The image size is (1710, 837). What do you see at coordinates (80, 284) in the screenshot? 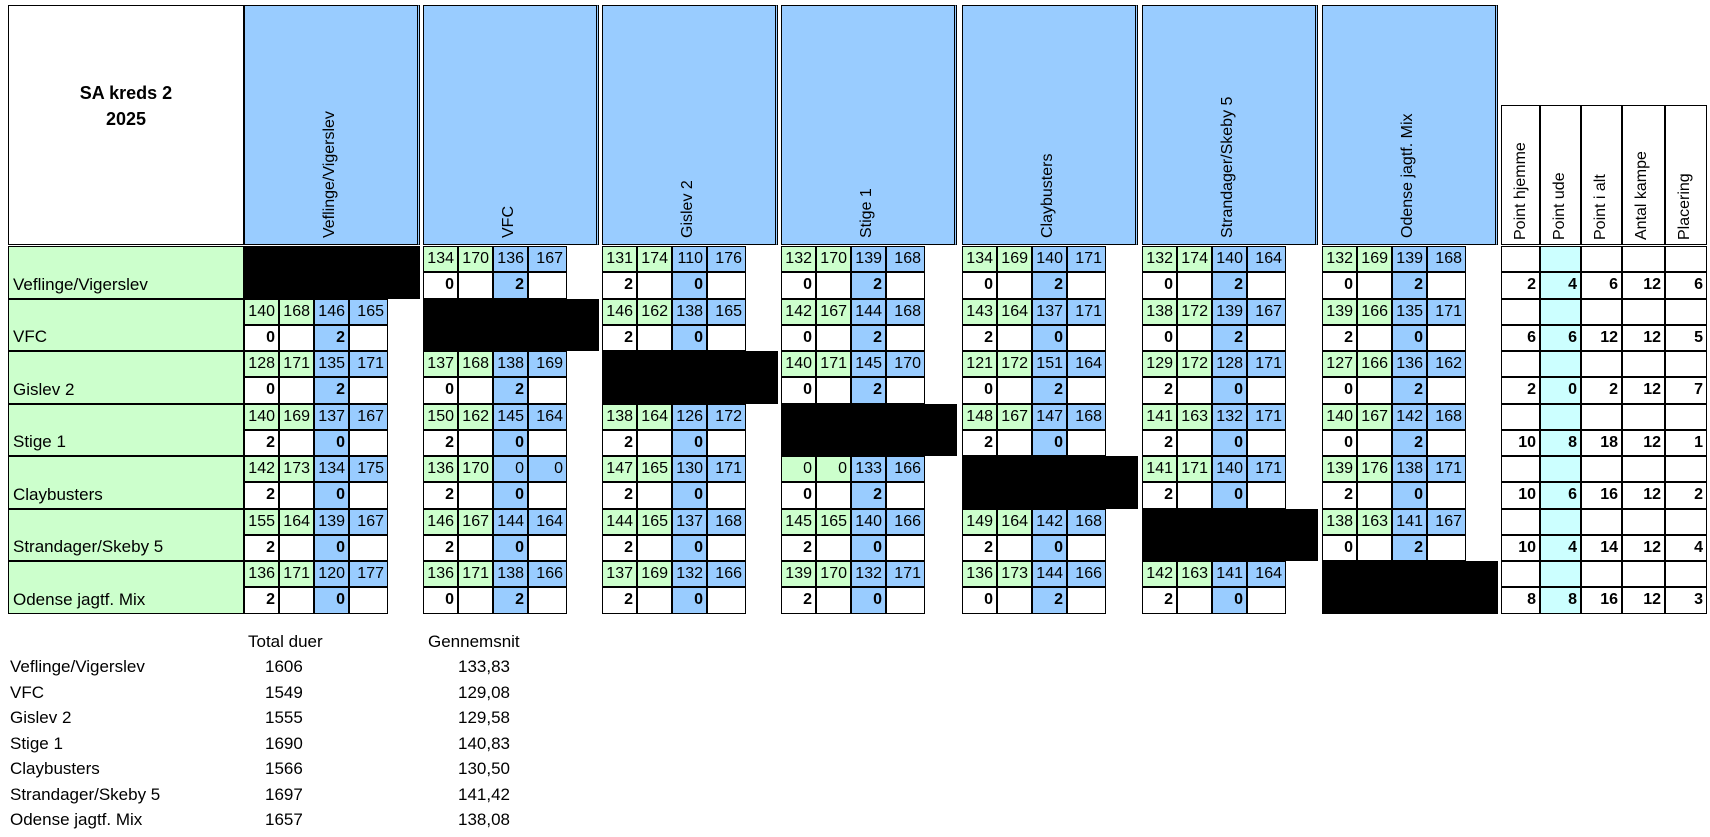
I see `row-team-label: Veflinge/Vigerslev` at bounding box center [80, 284].